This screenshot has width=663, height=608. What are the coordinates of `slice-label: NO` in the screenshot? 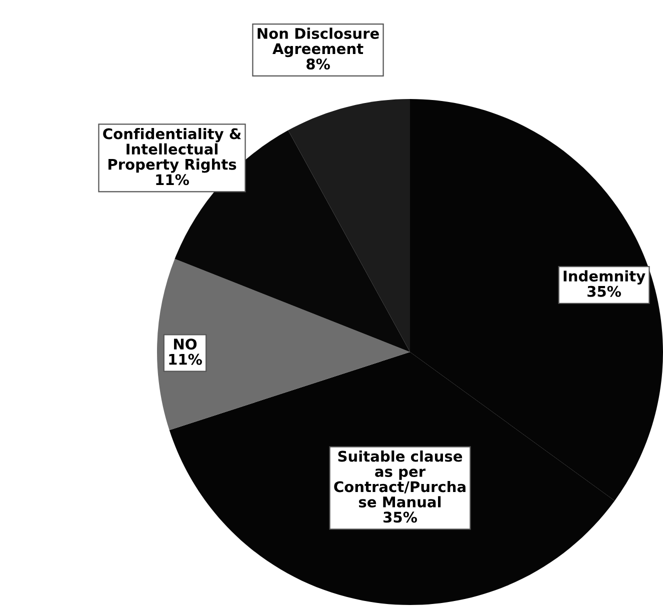 It's located at (185, 344).